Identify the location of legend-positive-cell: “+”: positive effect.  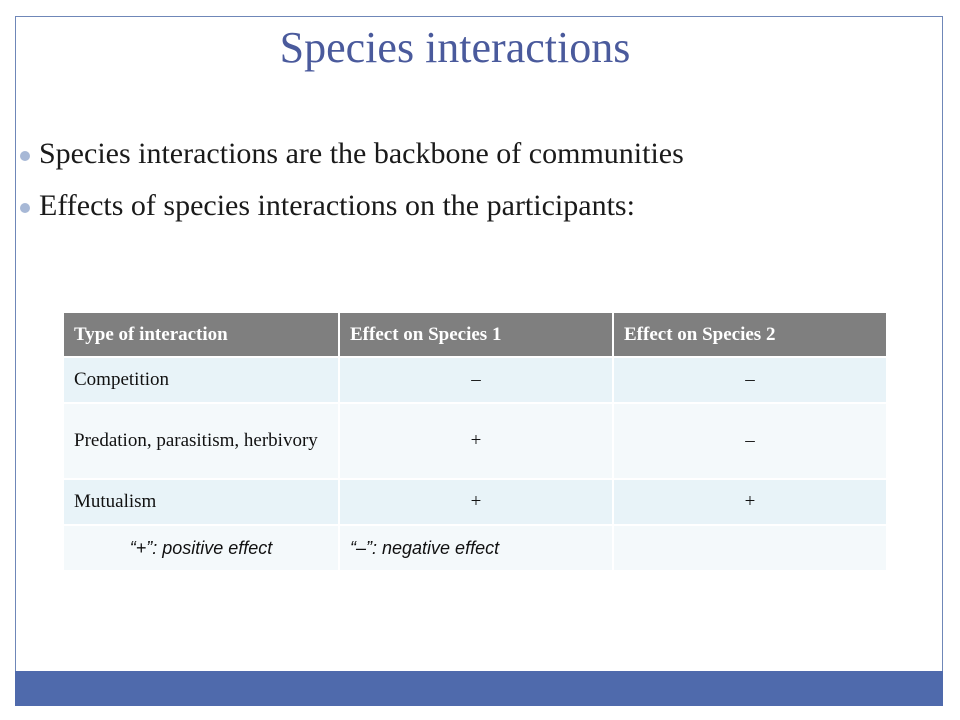
(202, 547).